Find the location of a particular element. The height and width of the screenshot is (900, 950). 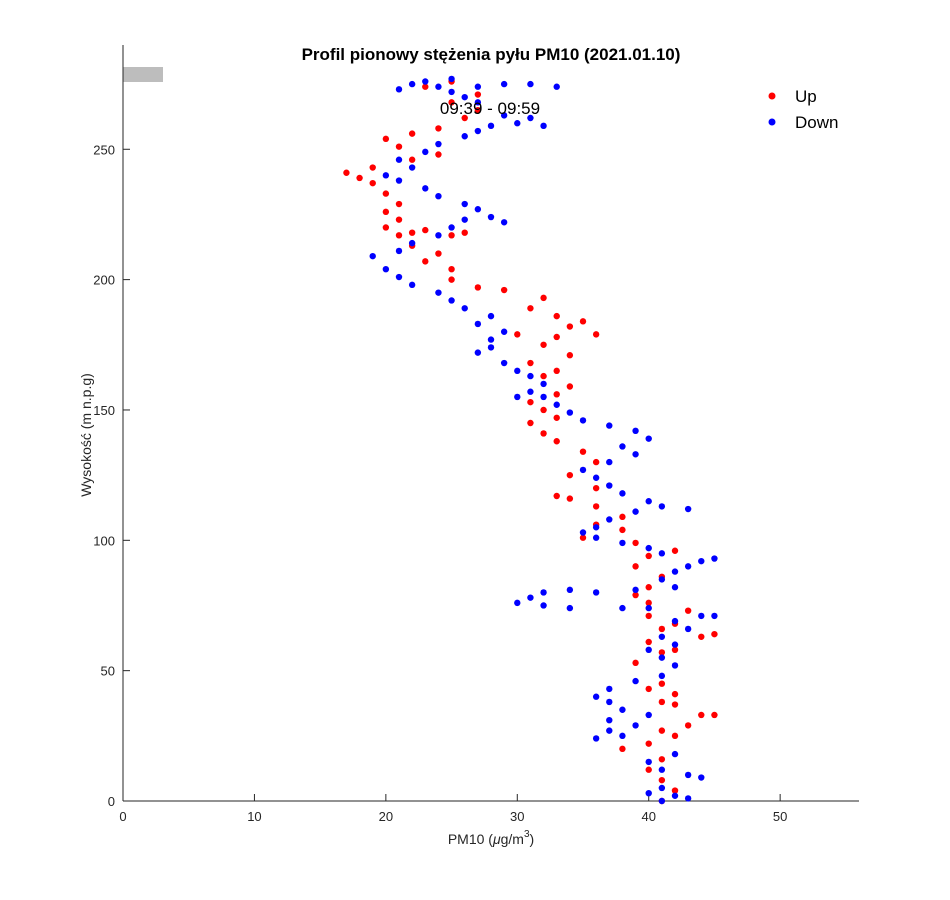

y-axis-ticks: 0 50 100 150 200 250 is located at coordinates (111, 475).